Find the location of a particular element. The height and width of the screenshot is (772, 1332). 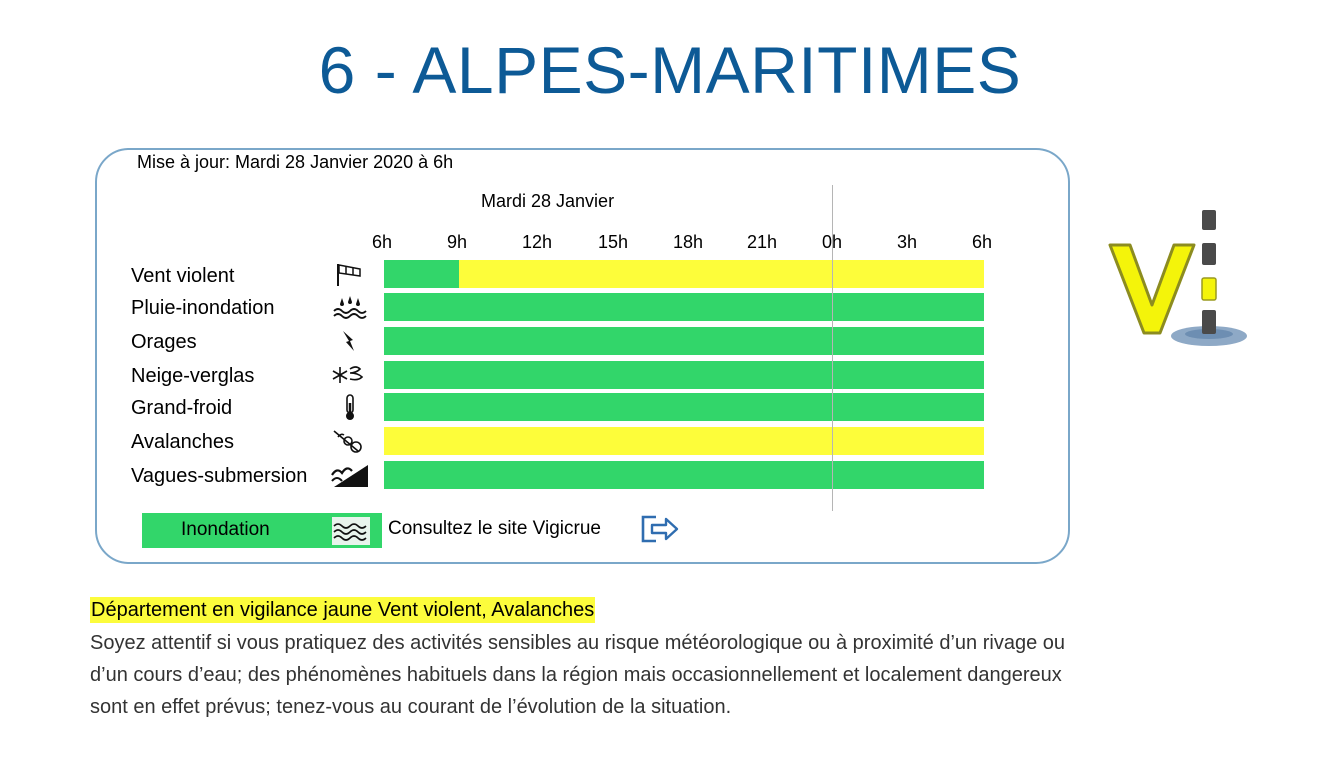

hour-label: 3h is located at coordinates (907, 242).